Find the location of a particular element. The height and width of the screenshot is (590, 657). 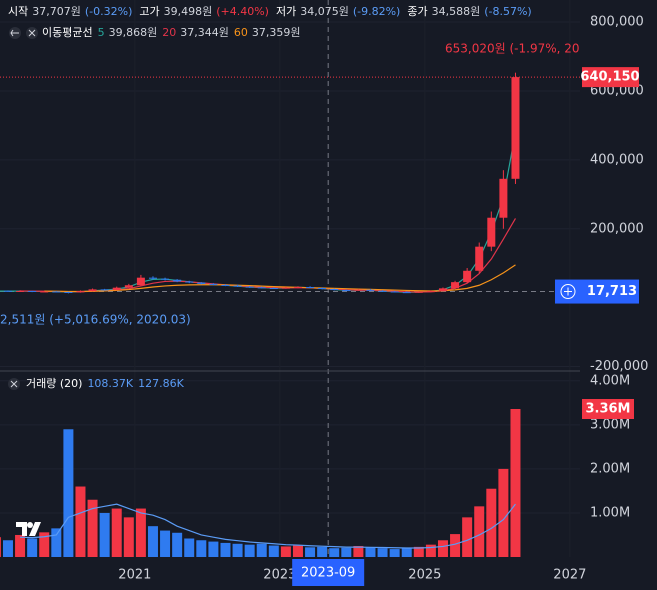

x-axis-background is located at coordinates (290, 574).